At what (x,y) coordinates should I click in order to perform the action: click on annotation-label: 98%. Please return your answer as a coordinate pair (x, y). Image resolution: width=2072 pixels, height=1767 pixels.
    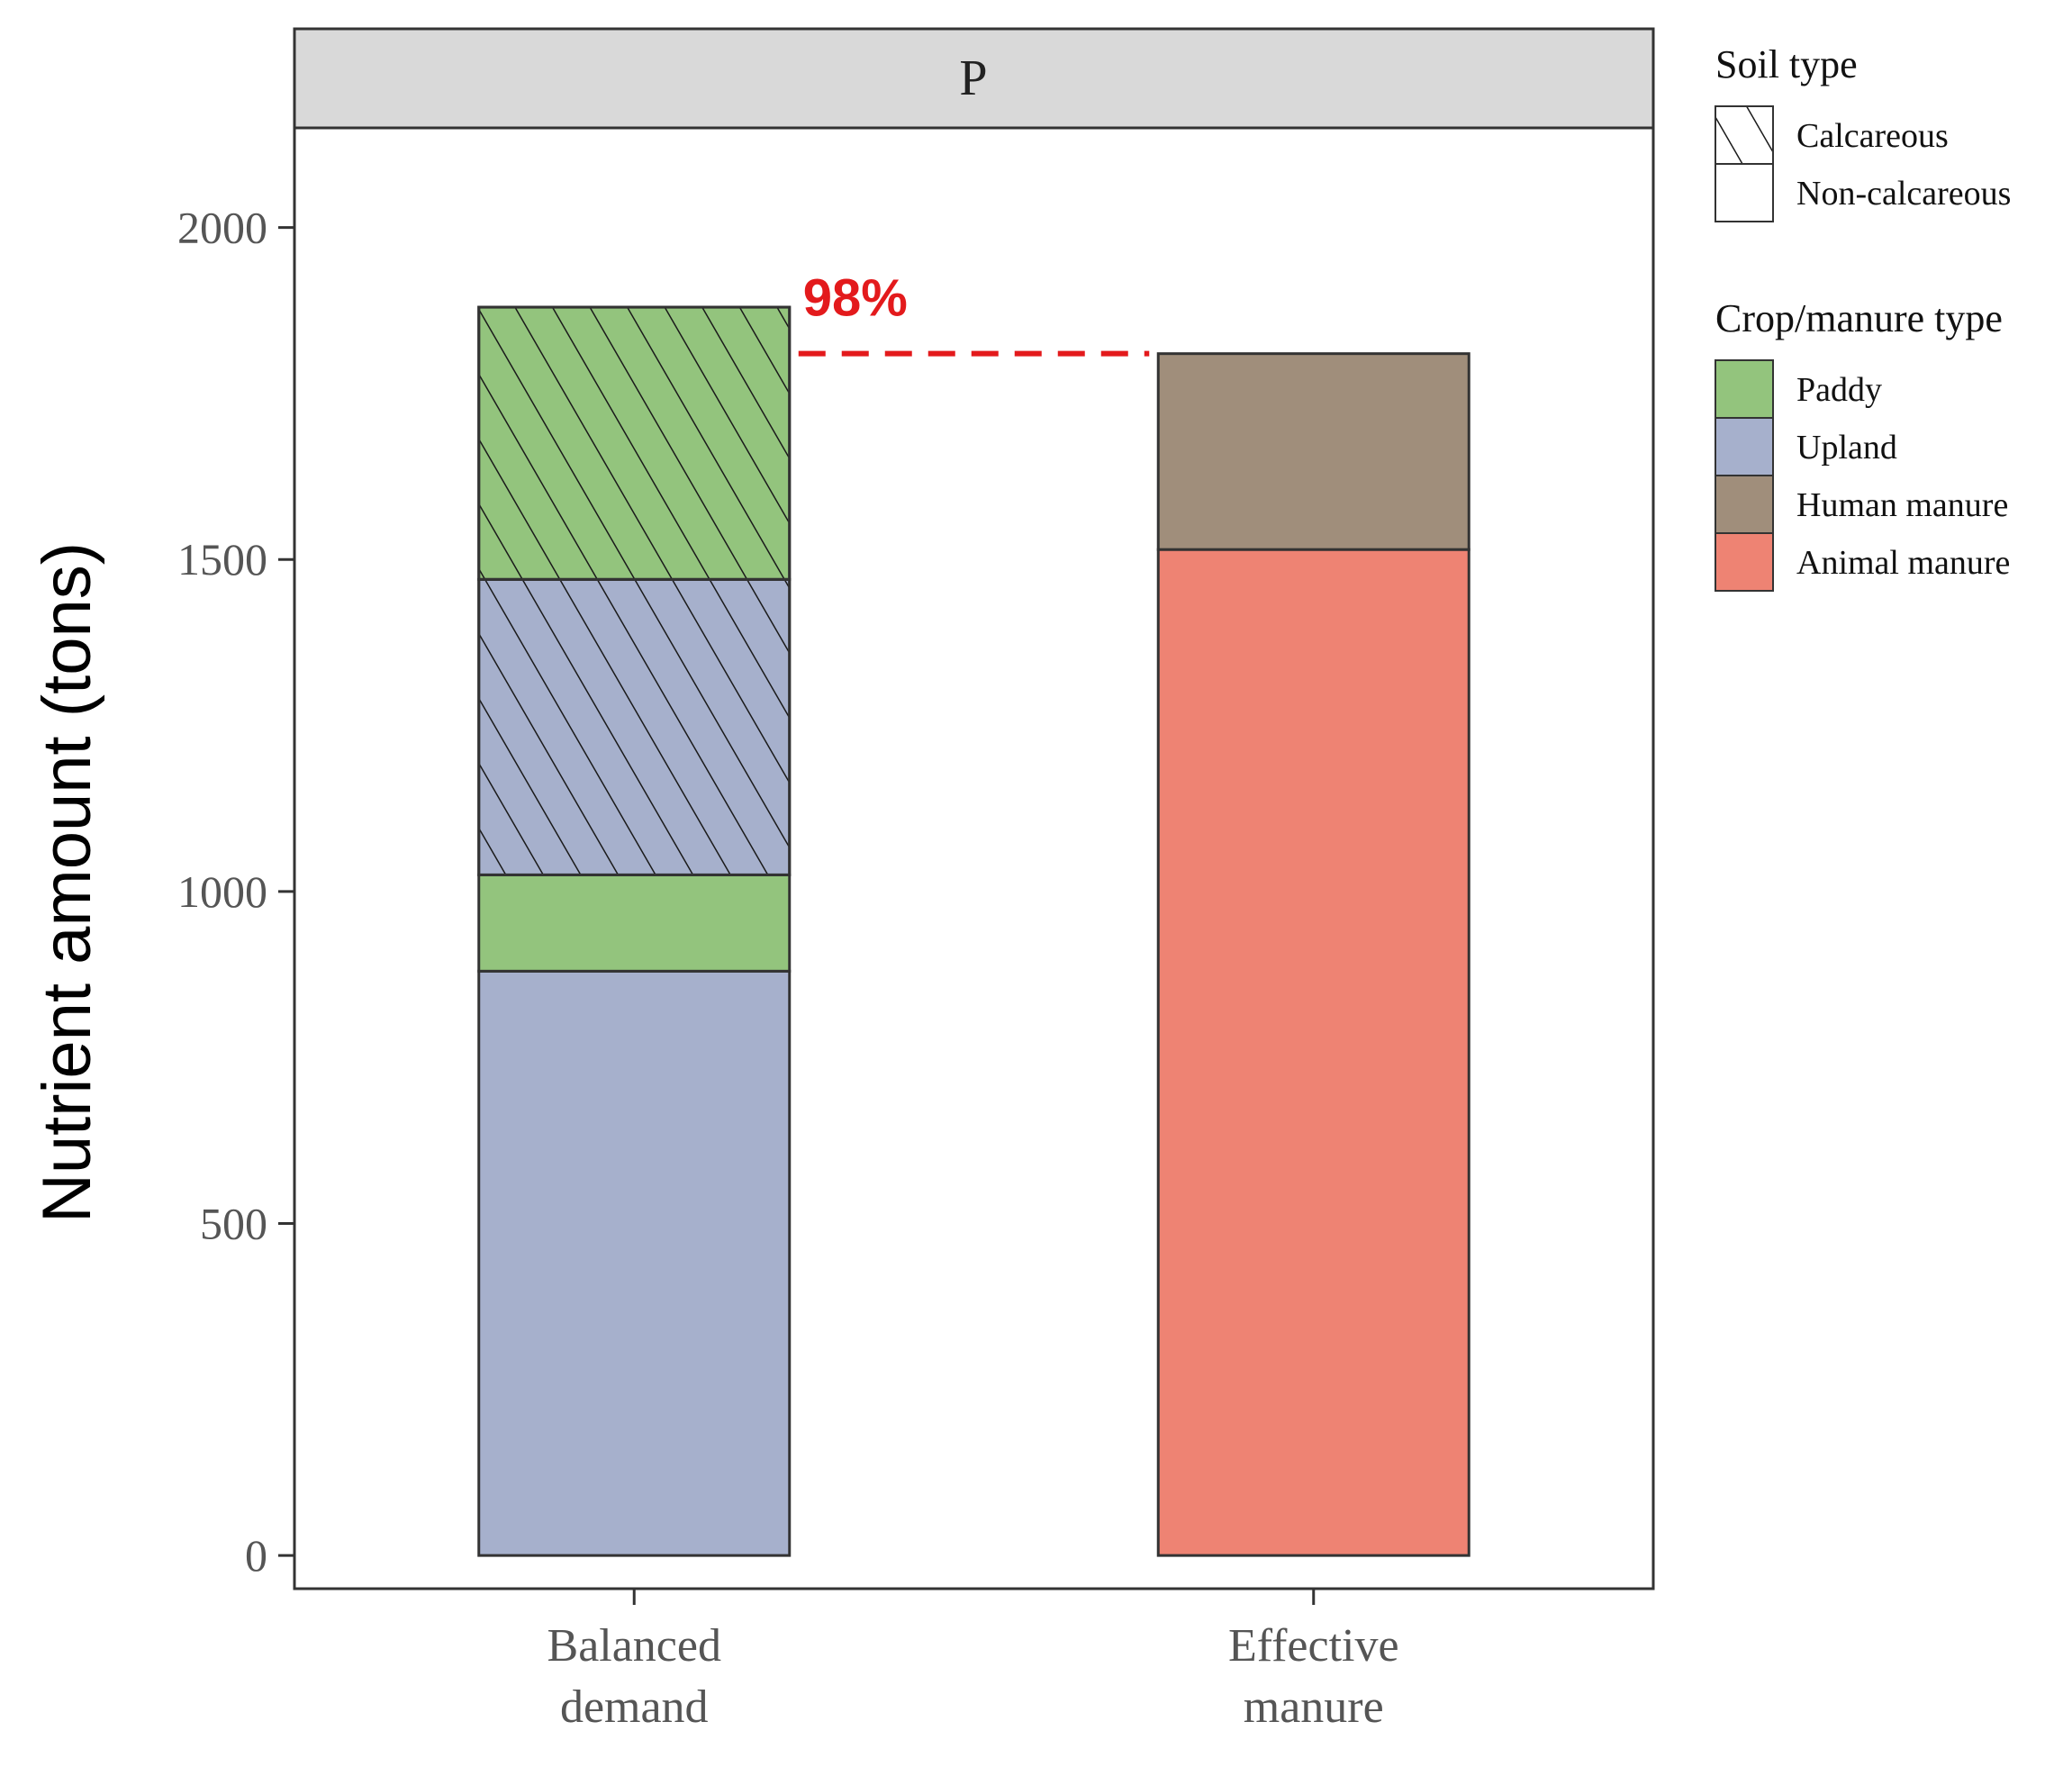
    Looking at the image, I should click on (855, 298).